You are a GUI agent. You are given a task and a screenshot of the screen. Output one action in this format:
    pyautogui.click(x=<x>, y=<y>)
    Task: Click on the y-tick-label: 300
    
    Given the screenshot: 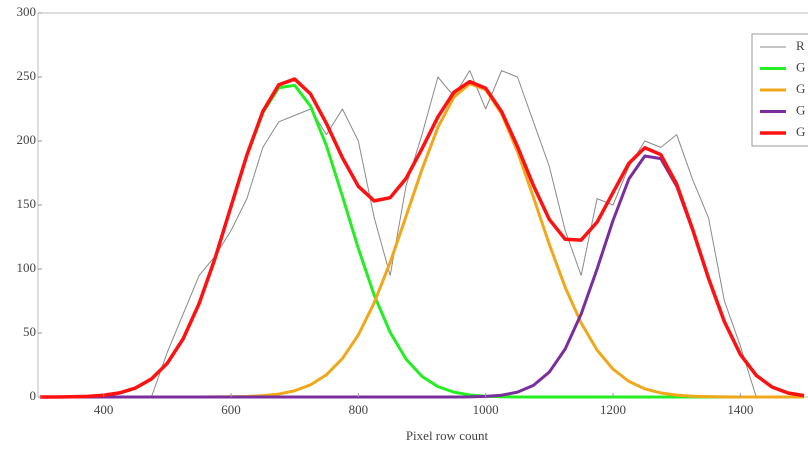 What is the action you would take?
    pyautogui.click(x=27, y=11)
    